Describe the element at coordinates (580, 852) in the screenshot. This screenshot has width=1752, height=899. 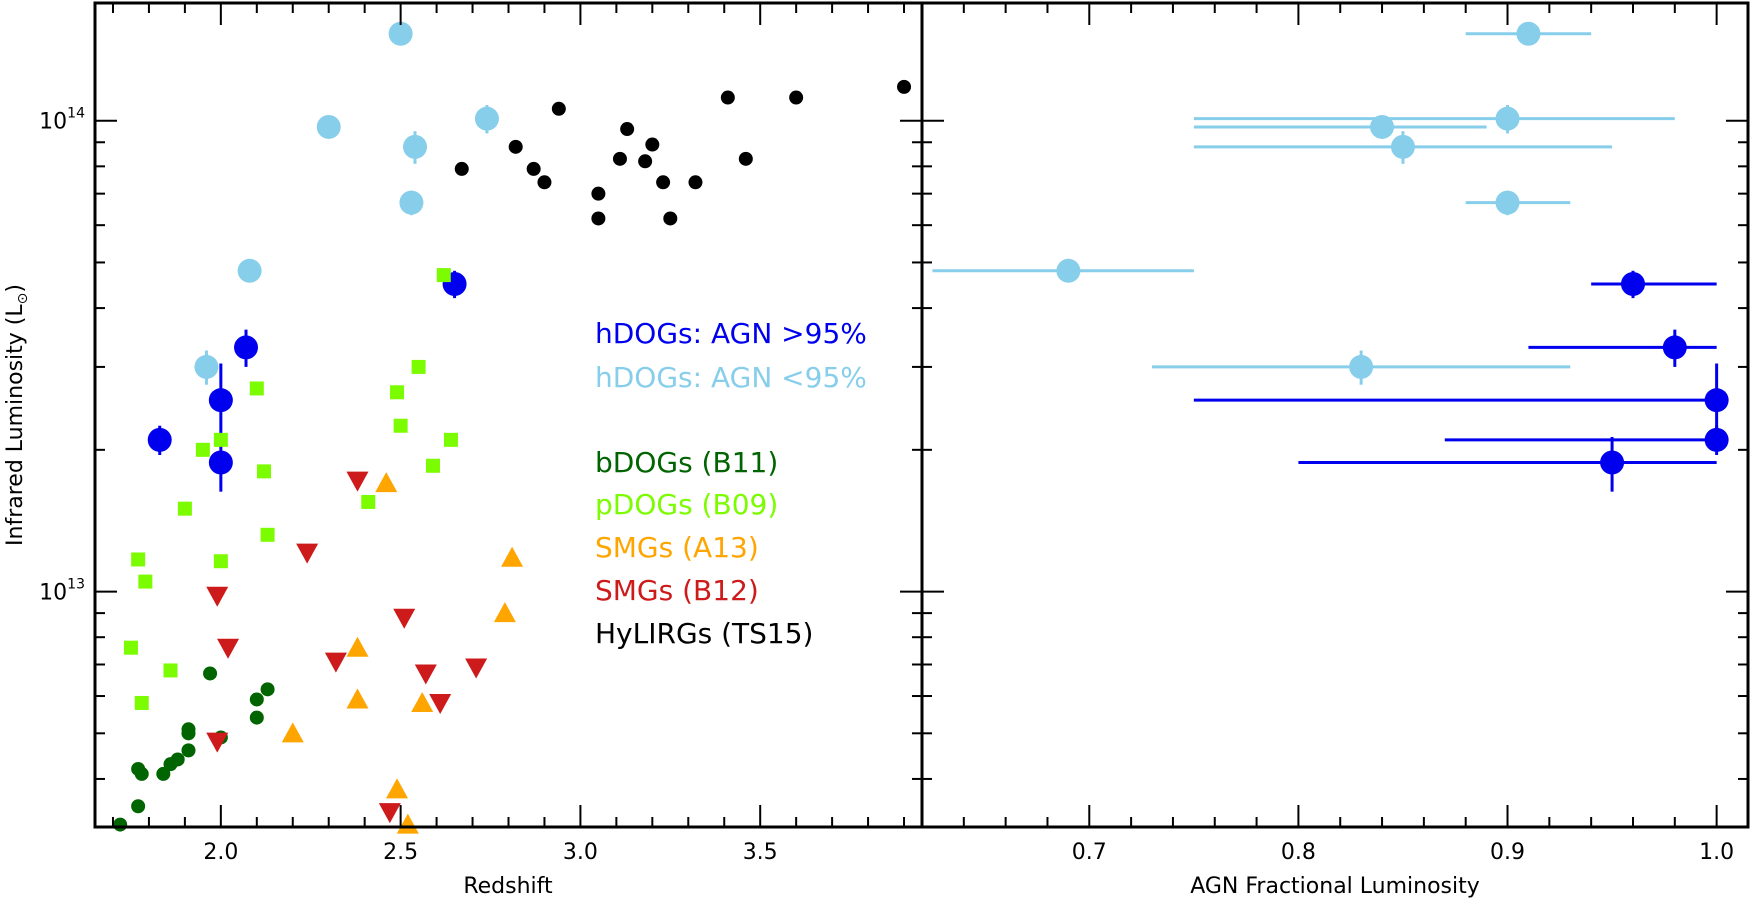
I see `left-x-tick-label: 3.0` at that location.